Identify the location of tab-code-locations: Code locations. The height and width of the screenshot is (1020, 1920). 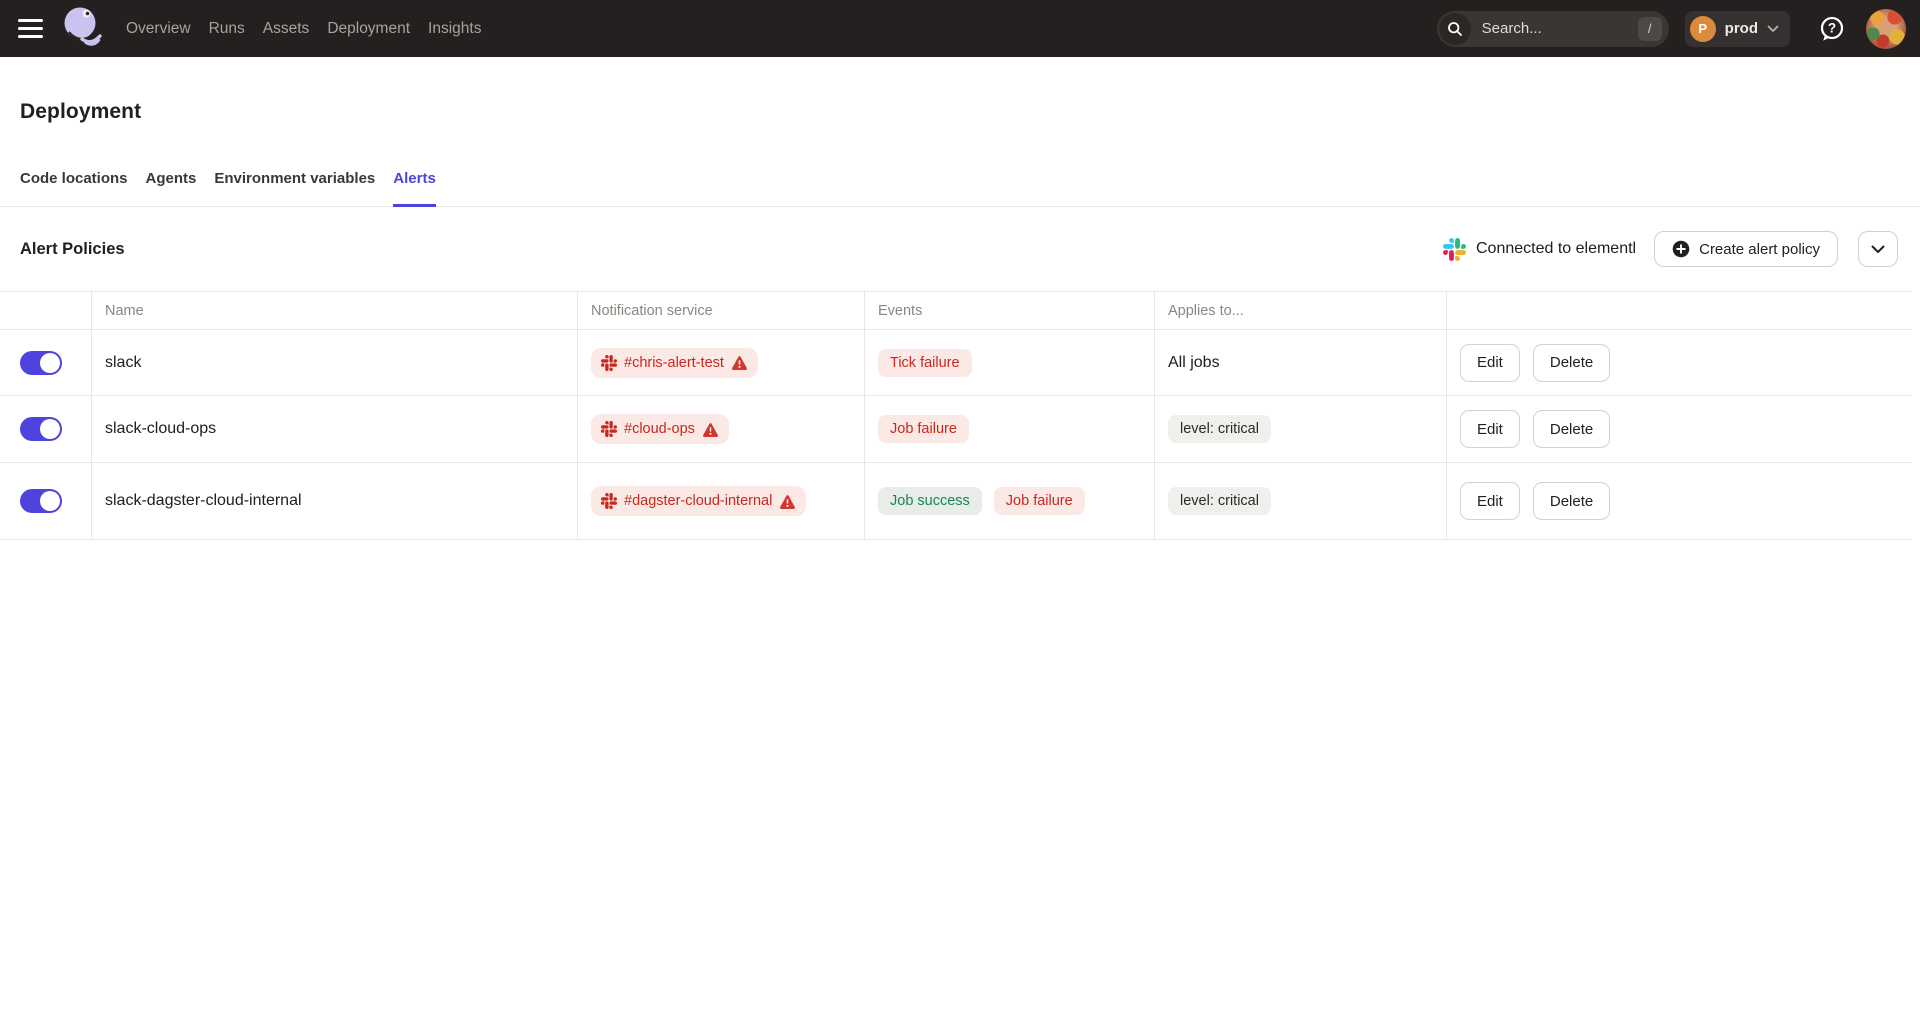
(74, 178).